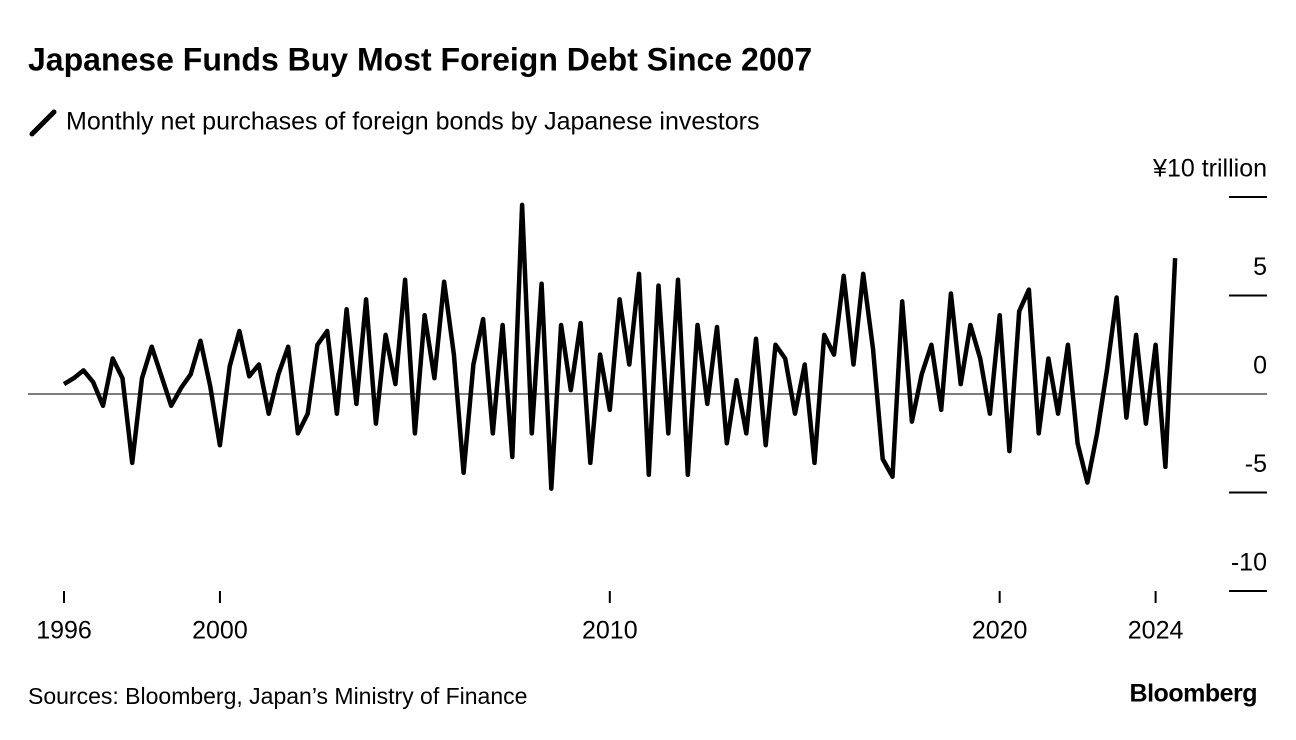  What do you see at coordinates (1249, 563) in the screenshot?
I see `y-tick-label: -10` at bounding box center [1249, 563].